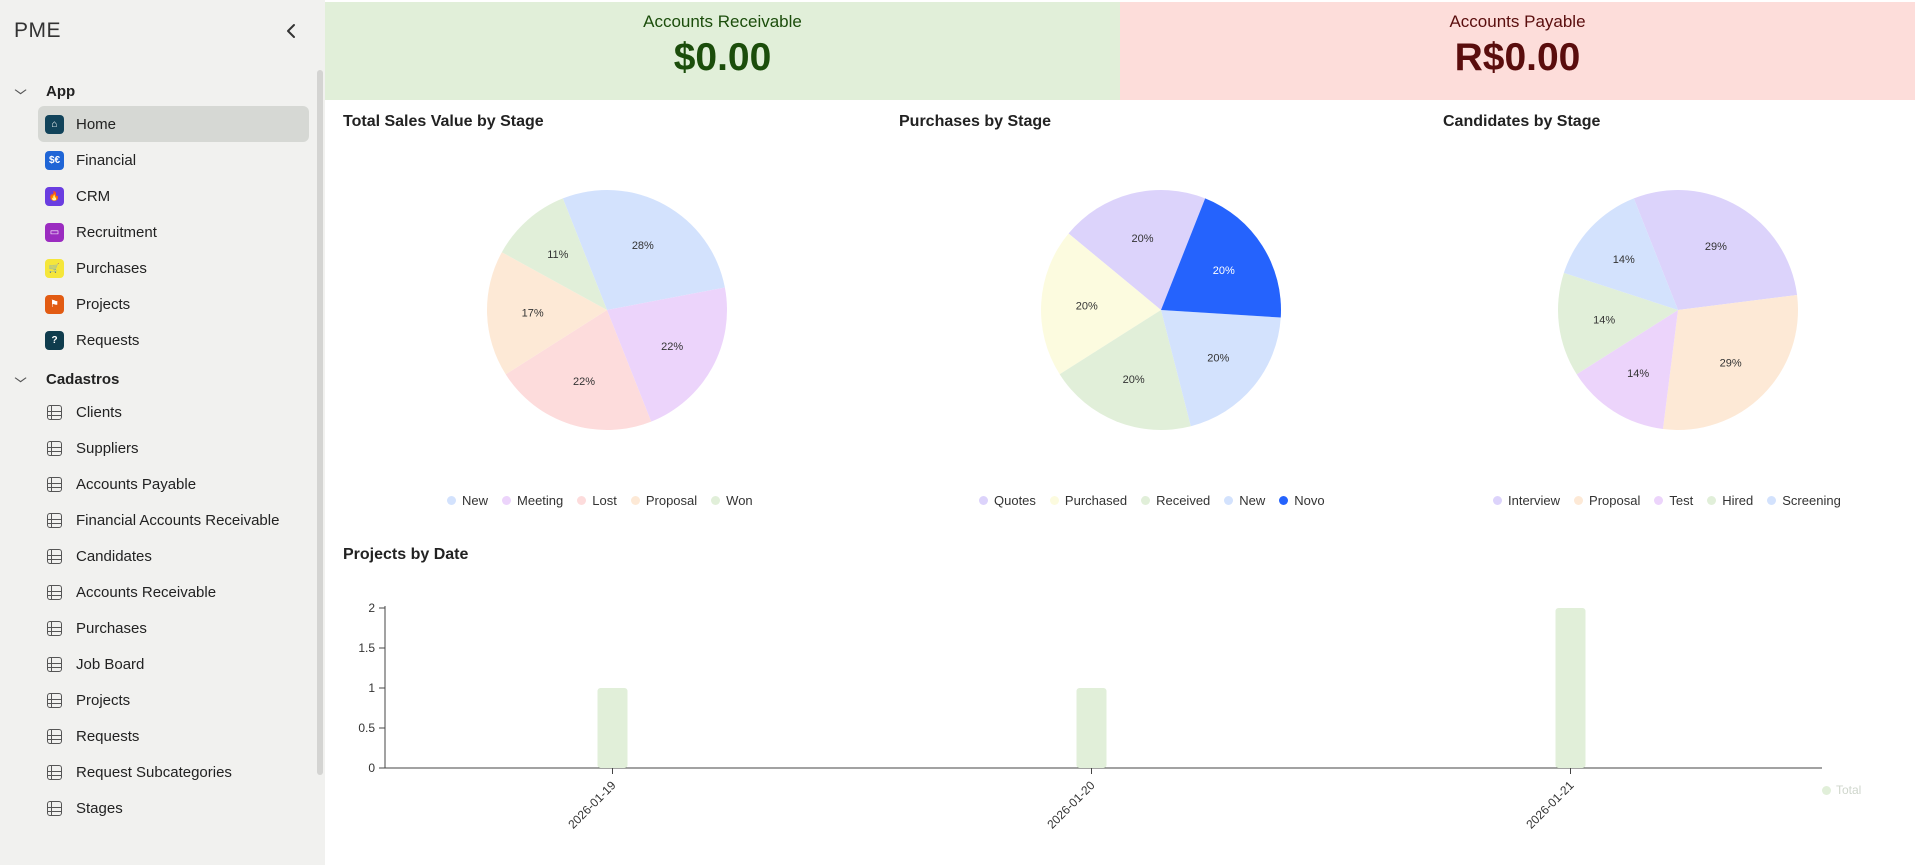  I want to click on legend-label: Meeting, so click(540, 500).